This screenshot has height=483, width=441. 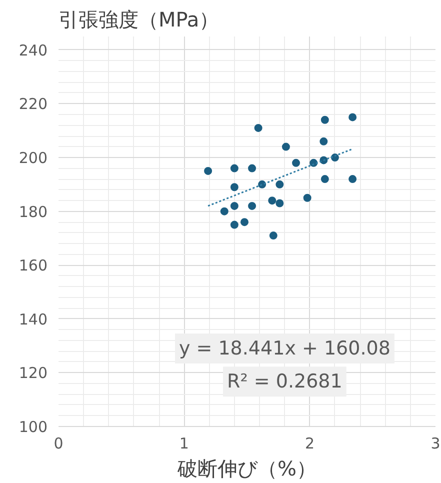 I want to click on y-tick-label: 220, so click(x=33, y=104).